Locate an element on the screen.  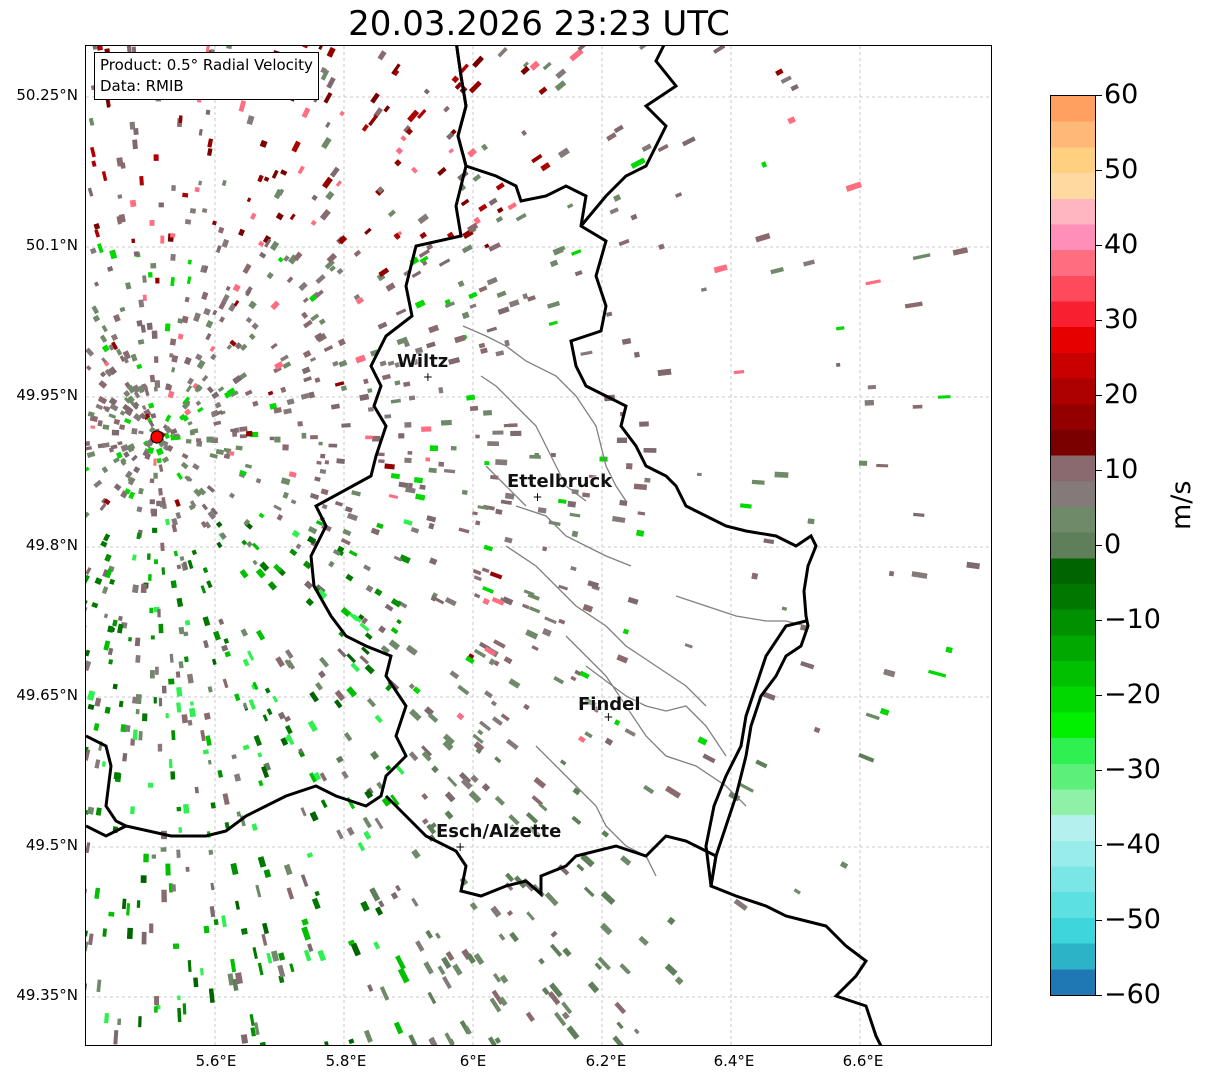
city-label-ettelbruck: Ettelbruck is located at coordinates (560, 481).